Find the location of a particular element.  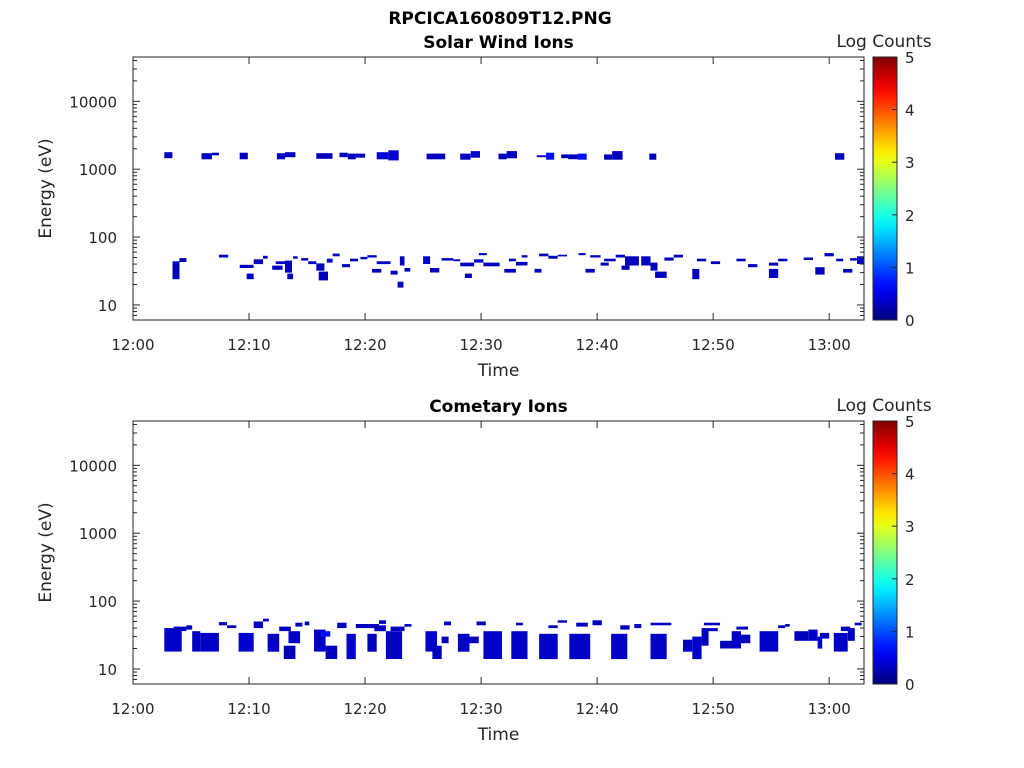

x-tick-label: 12:30 is located at coordinates (480, 345).